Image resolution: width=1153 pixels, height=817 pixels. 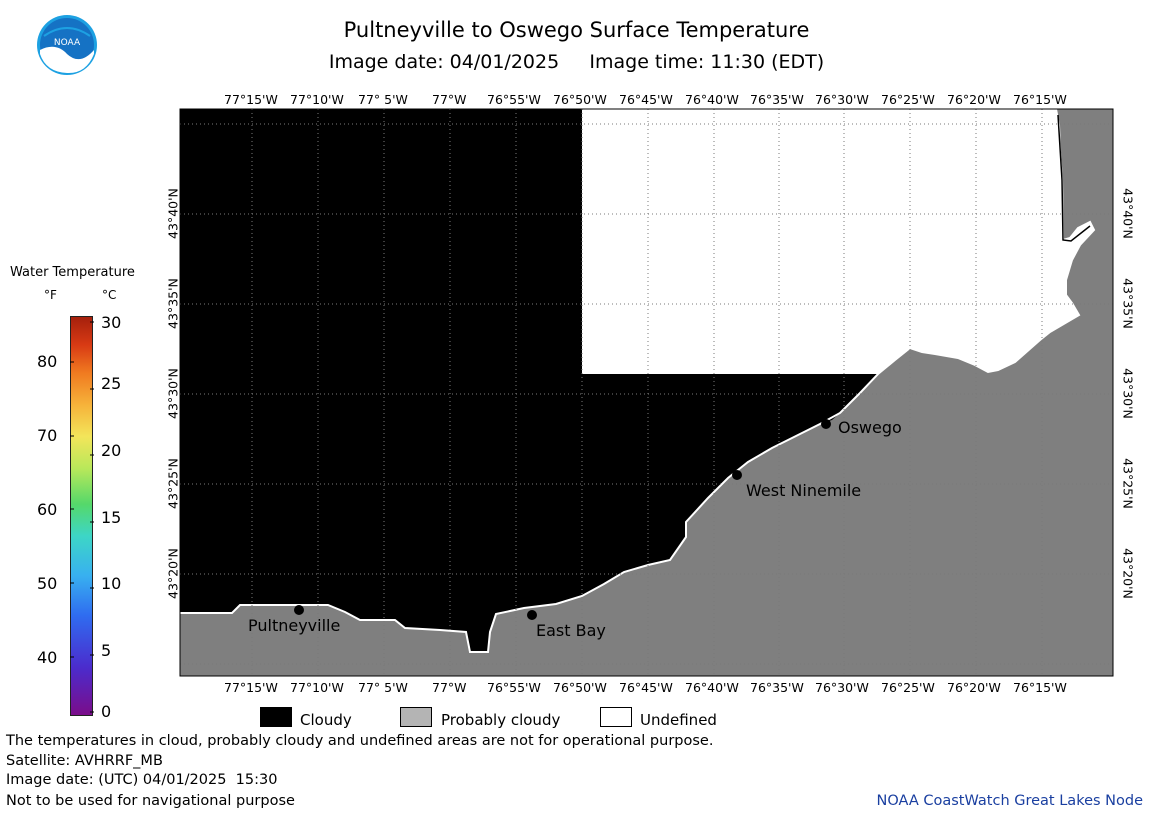 I want to click on lat-left-0: 43°40'N, so click(x=173, y=213).